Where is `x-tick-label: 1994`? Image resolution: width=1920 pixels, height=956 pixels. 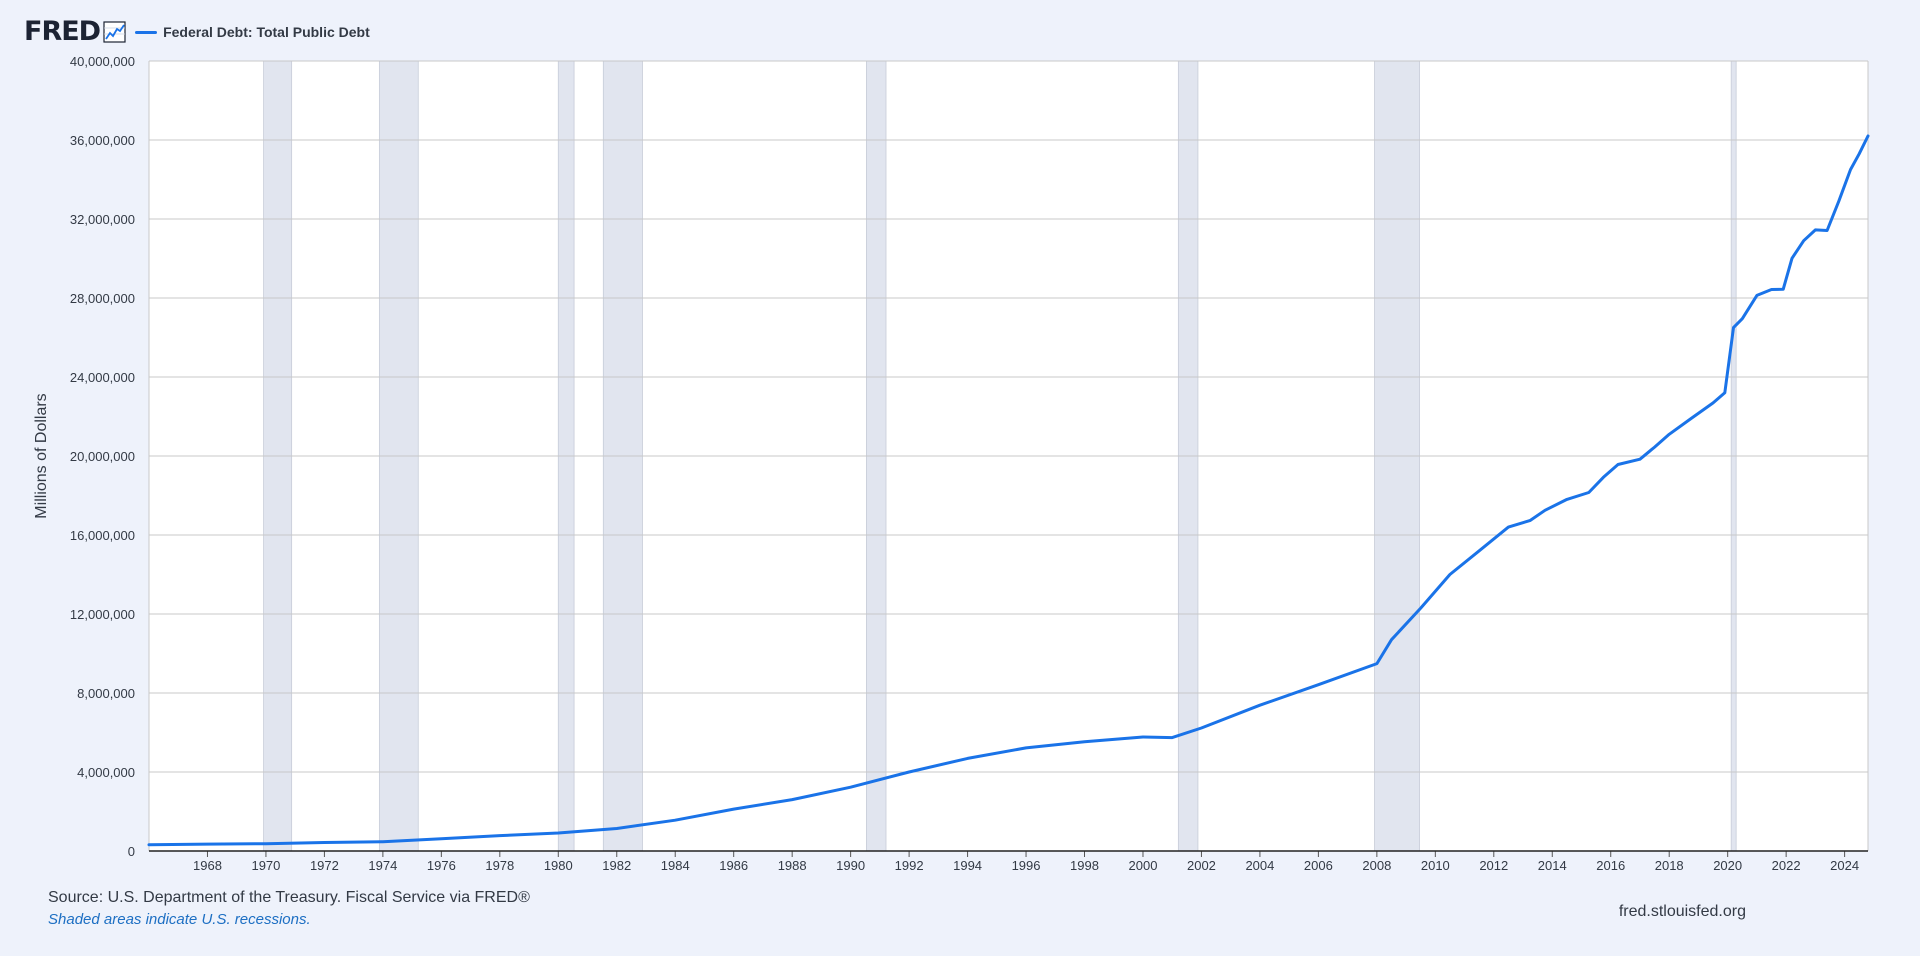 x-tick-label: 1994 is located at coordinates (967, 865).